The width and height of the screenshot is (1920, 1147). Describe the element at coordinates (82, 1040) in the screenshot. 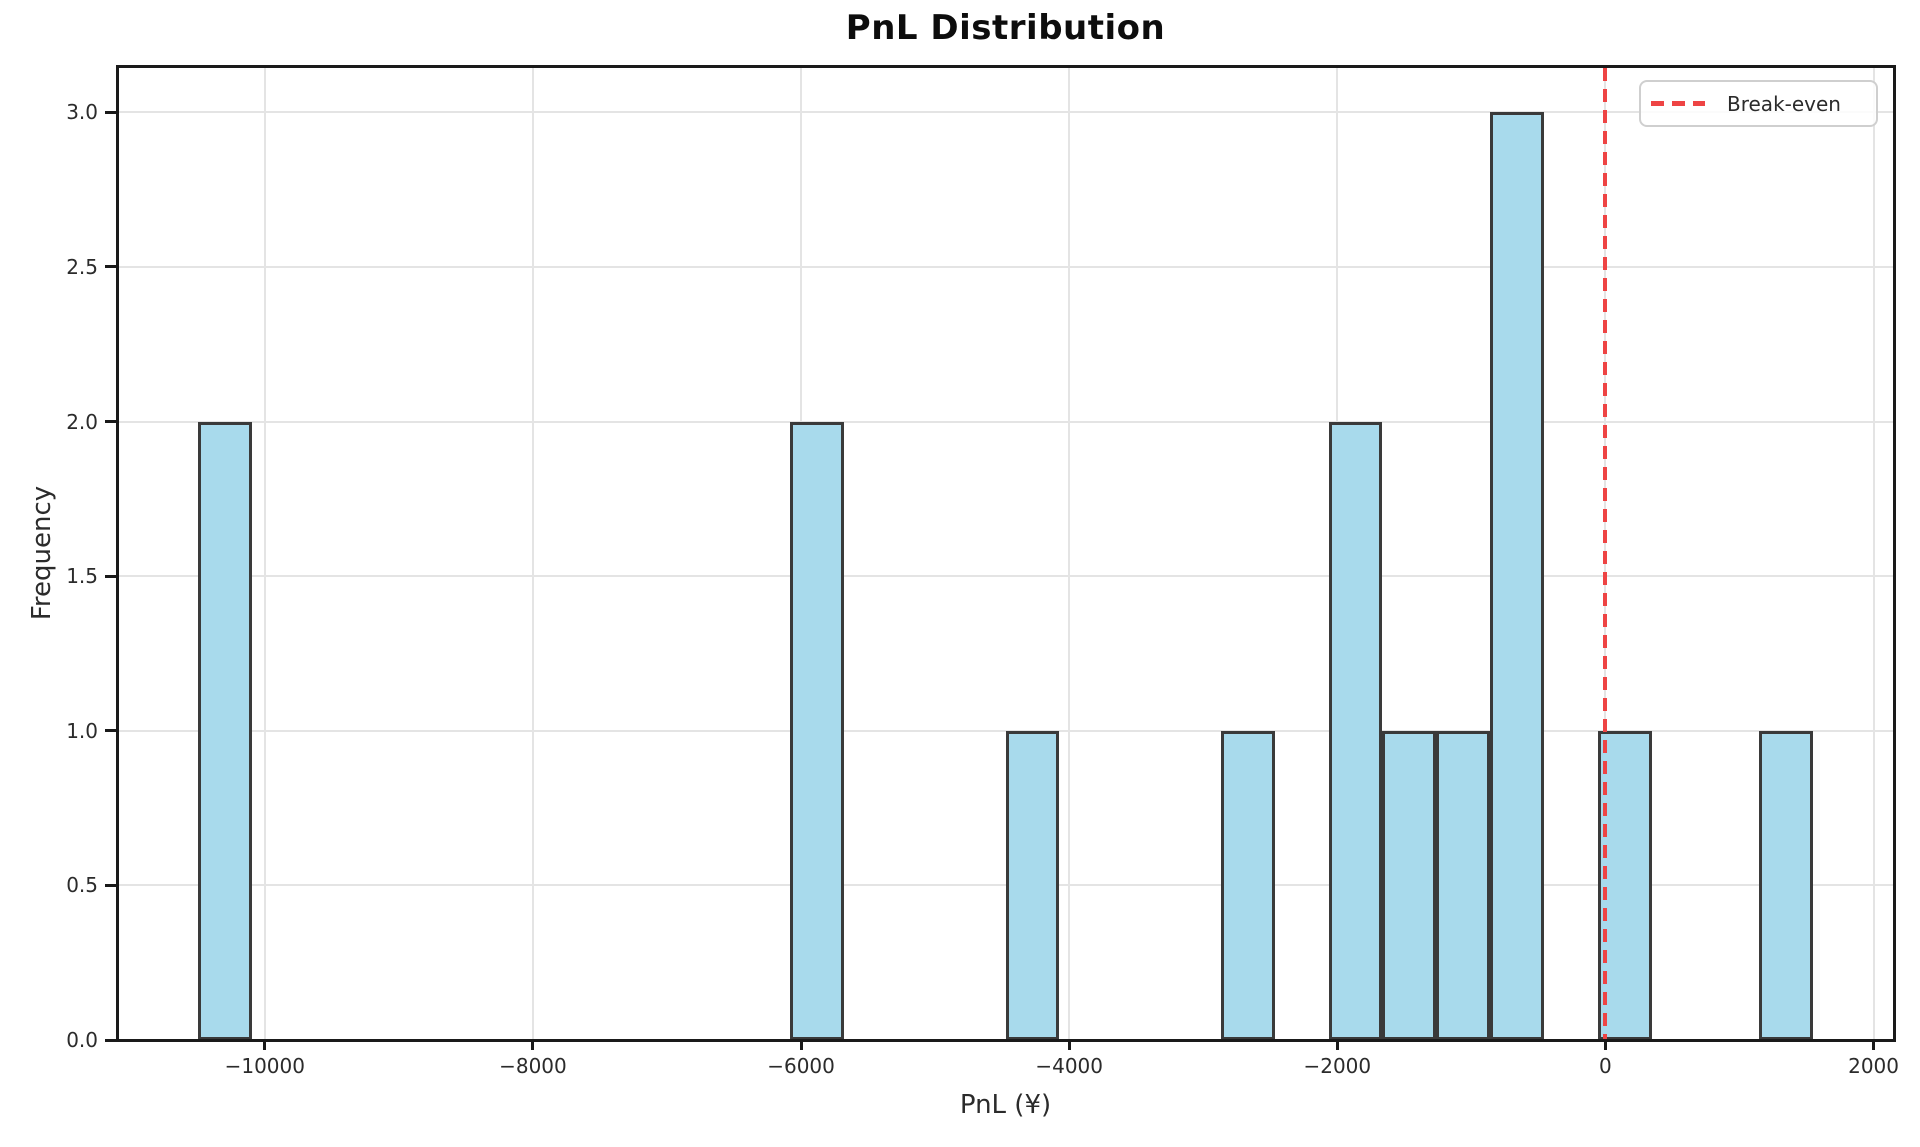

I see `y-tick-label: 0.0` at that location.